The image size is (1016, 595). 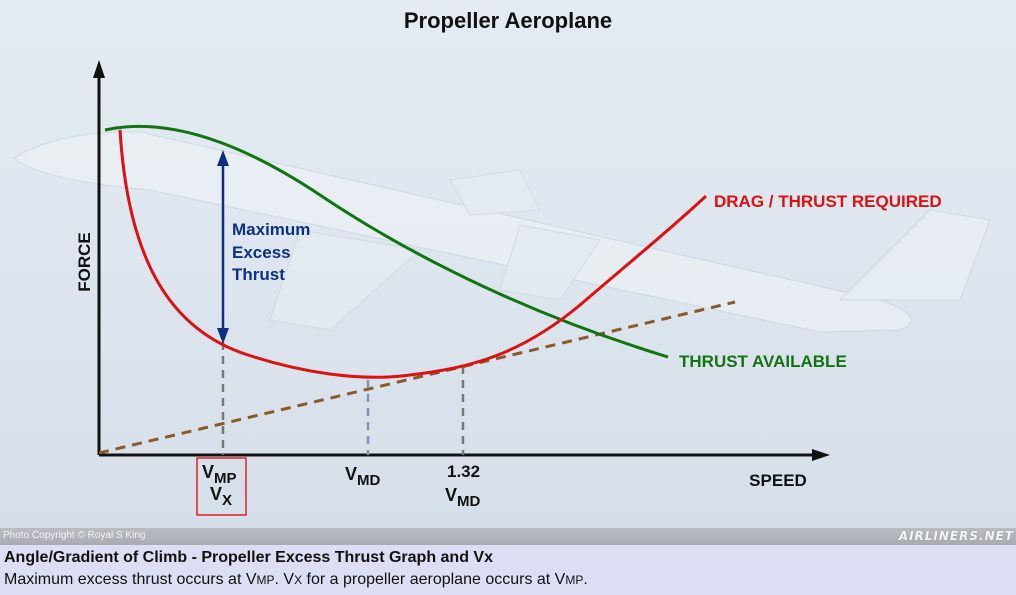 I want to click on vmp-label: VMP, so click(x=219, y=474).